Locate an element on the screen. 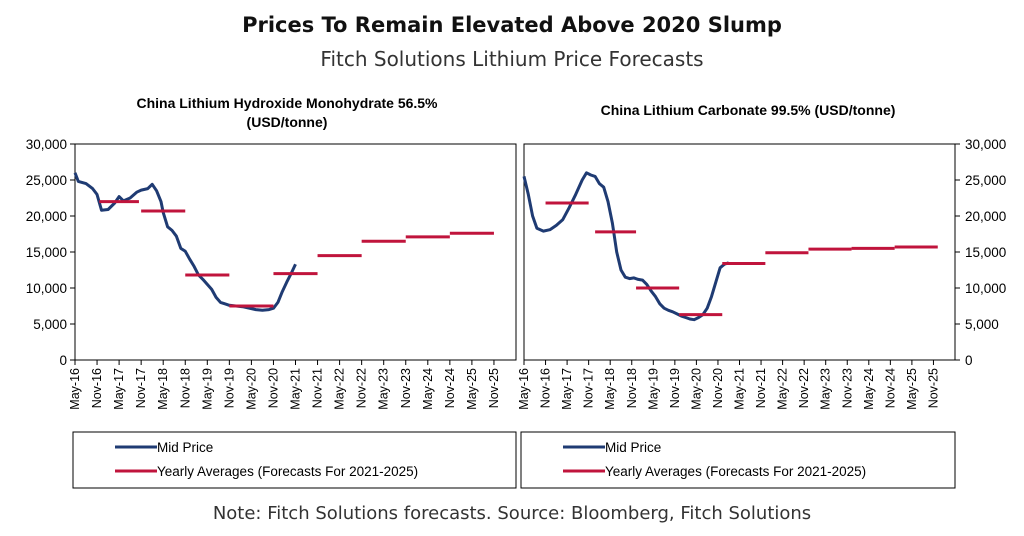 This screenshot has width=1024, height=536. page-subtitle: Fitch Solutions Lithium Price Forecasts is located at coordinates (512, 59).